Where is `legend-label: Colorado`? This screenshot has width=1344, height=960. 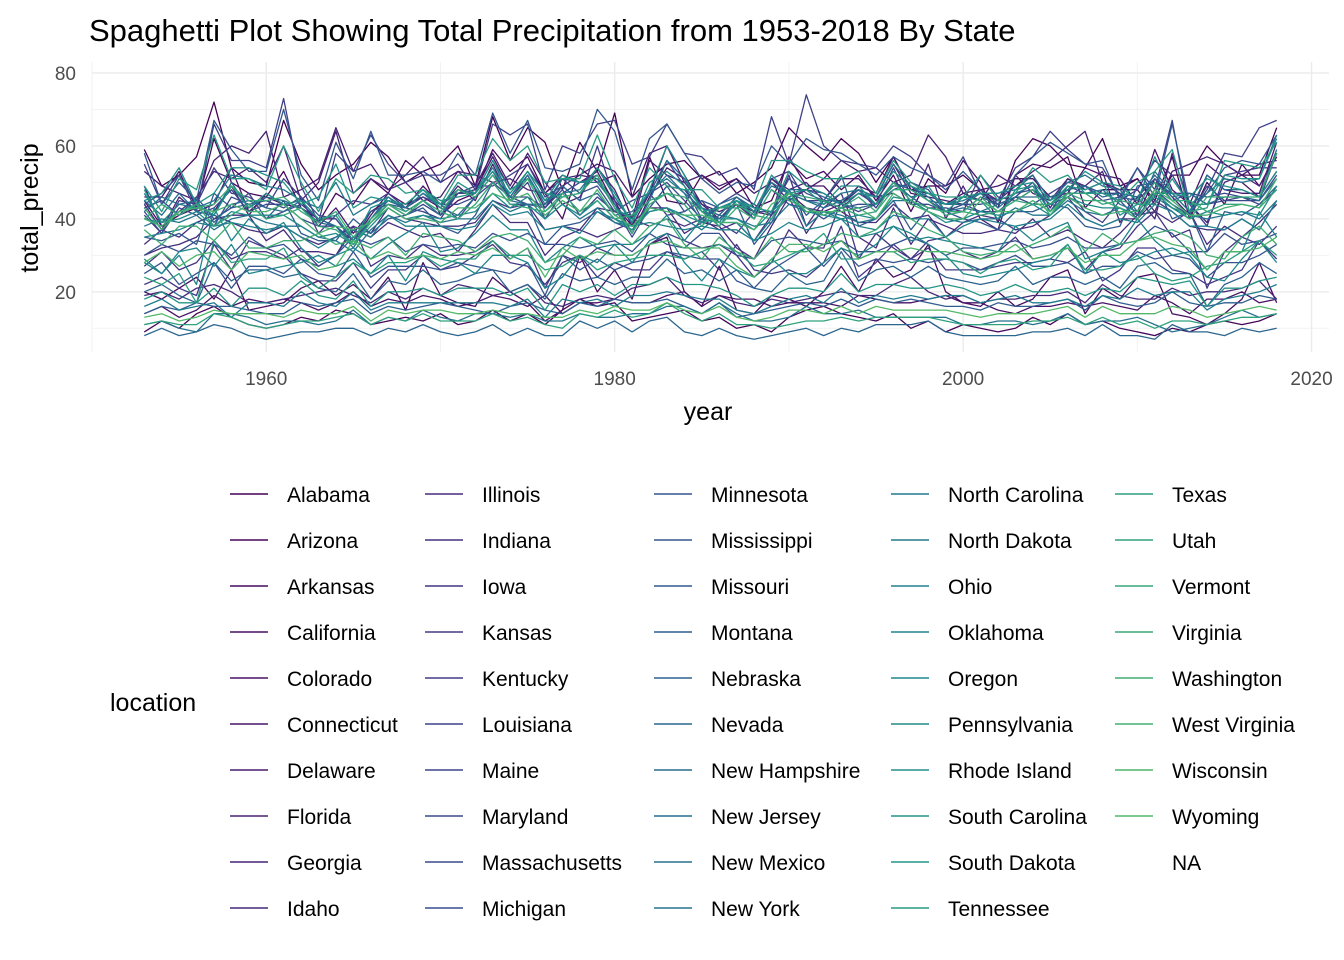 legend-label: Colorado is located at coordinates (329, 679).